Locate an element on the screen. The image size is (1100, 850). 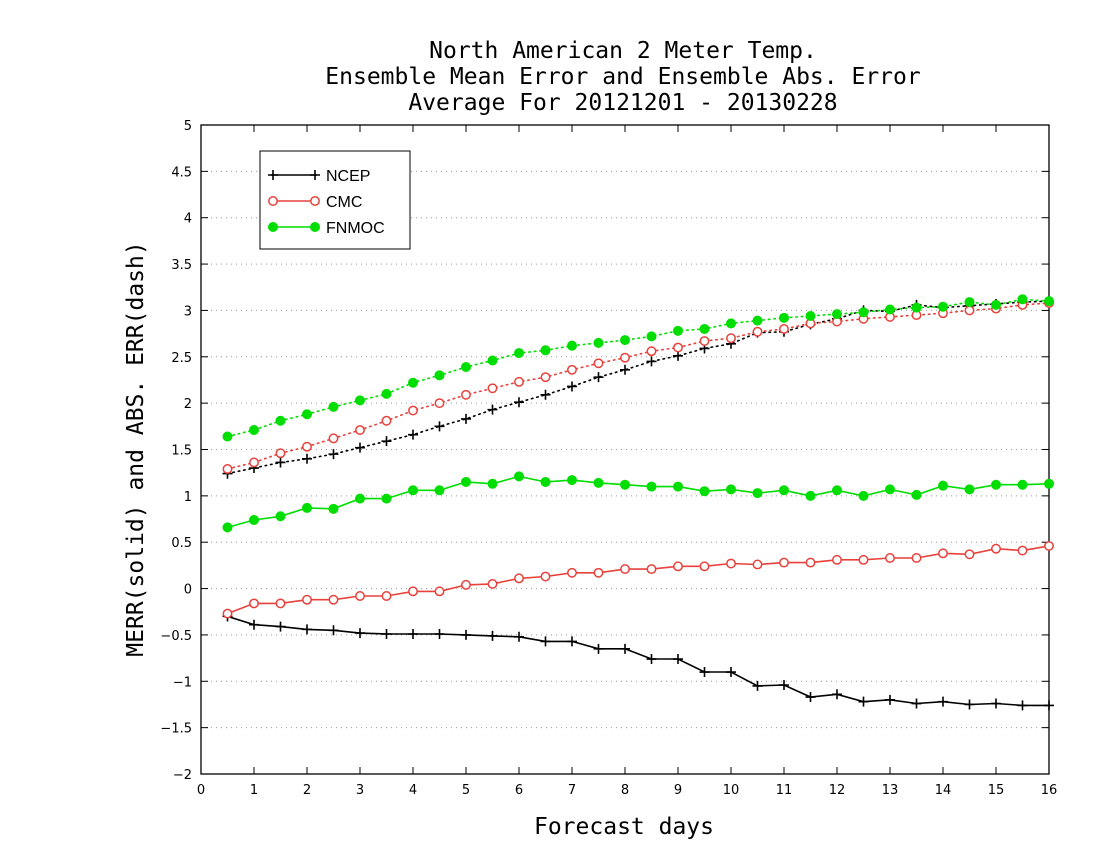
y-axis-label: MERR(solid) and ABS. ERR(dash) is located at coordinates (136, 448).